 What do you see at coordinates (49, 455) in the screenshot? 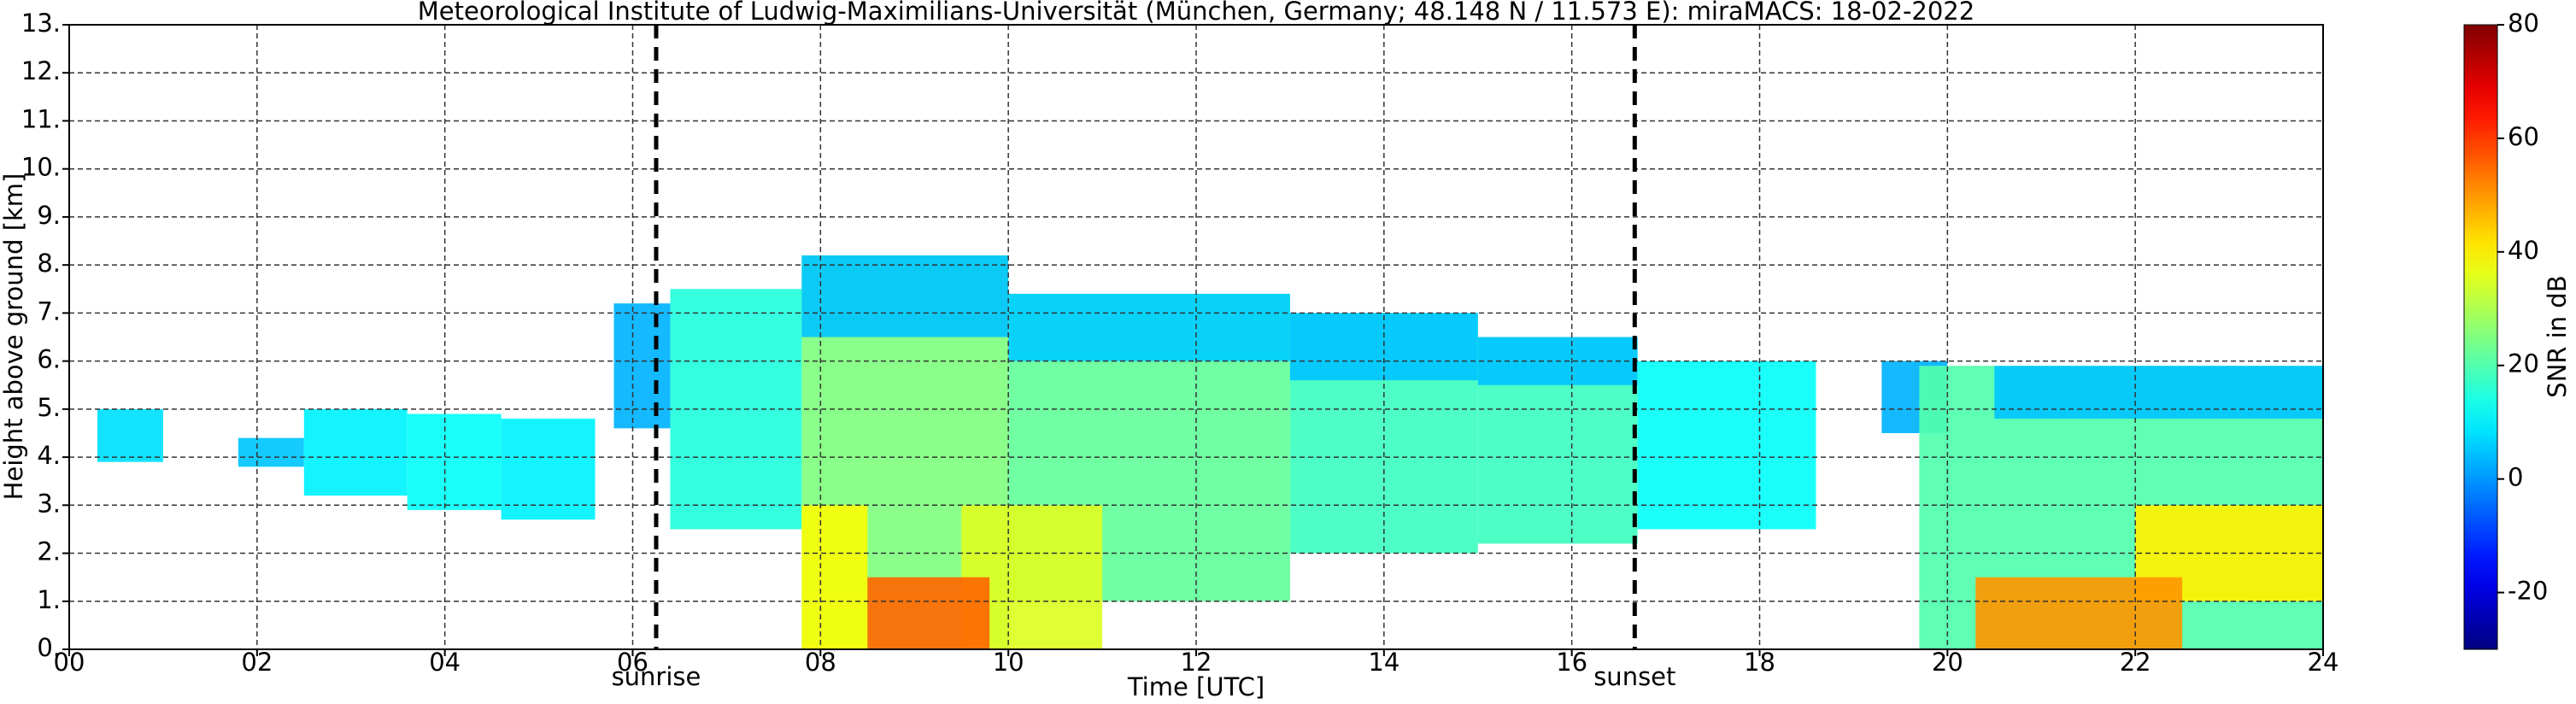
I see `y-tick-label: 4.` at bounding box center [49, 455].